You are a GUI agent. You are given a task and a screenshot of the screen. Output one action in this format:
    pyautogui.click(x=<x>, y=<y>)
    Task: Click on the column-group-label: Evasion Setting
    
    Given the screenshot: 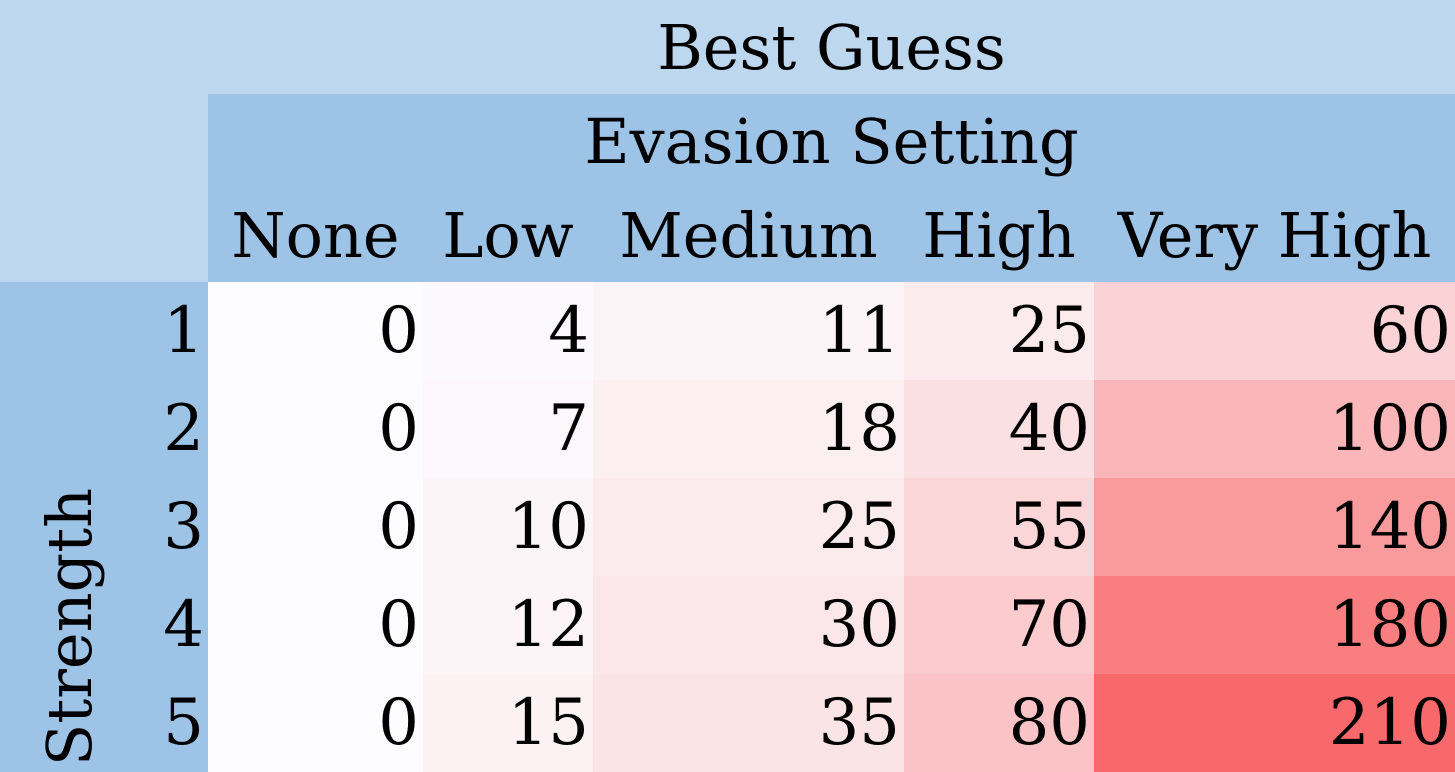 What is the action you would take?
    pyautogui.click(x=831, y=141)
    